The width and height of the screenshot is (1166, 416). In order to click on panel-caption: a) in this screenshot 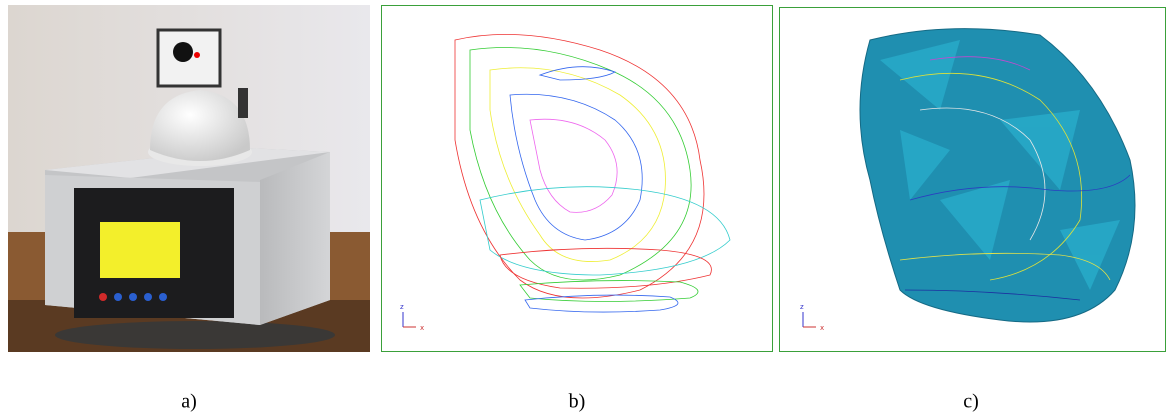, I will do `click(189, 402)`.